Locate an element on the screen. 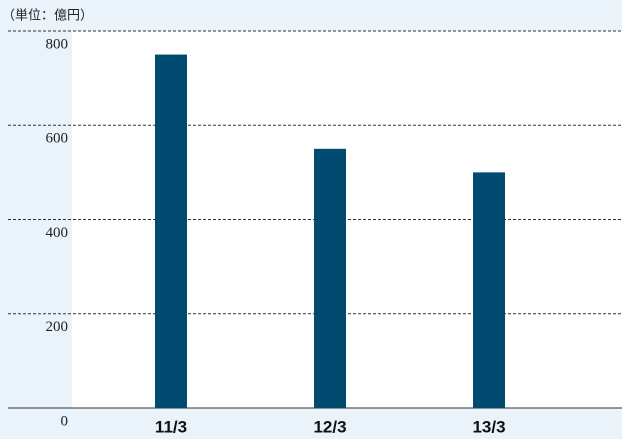  y-tick-label: 0 is located at coordinates (65, 421).